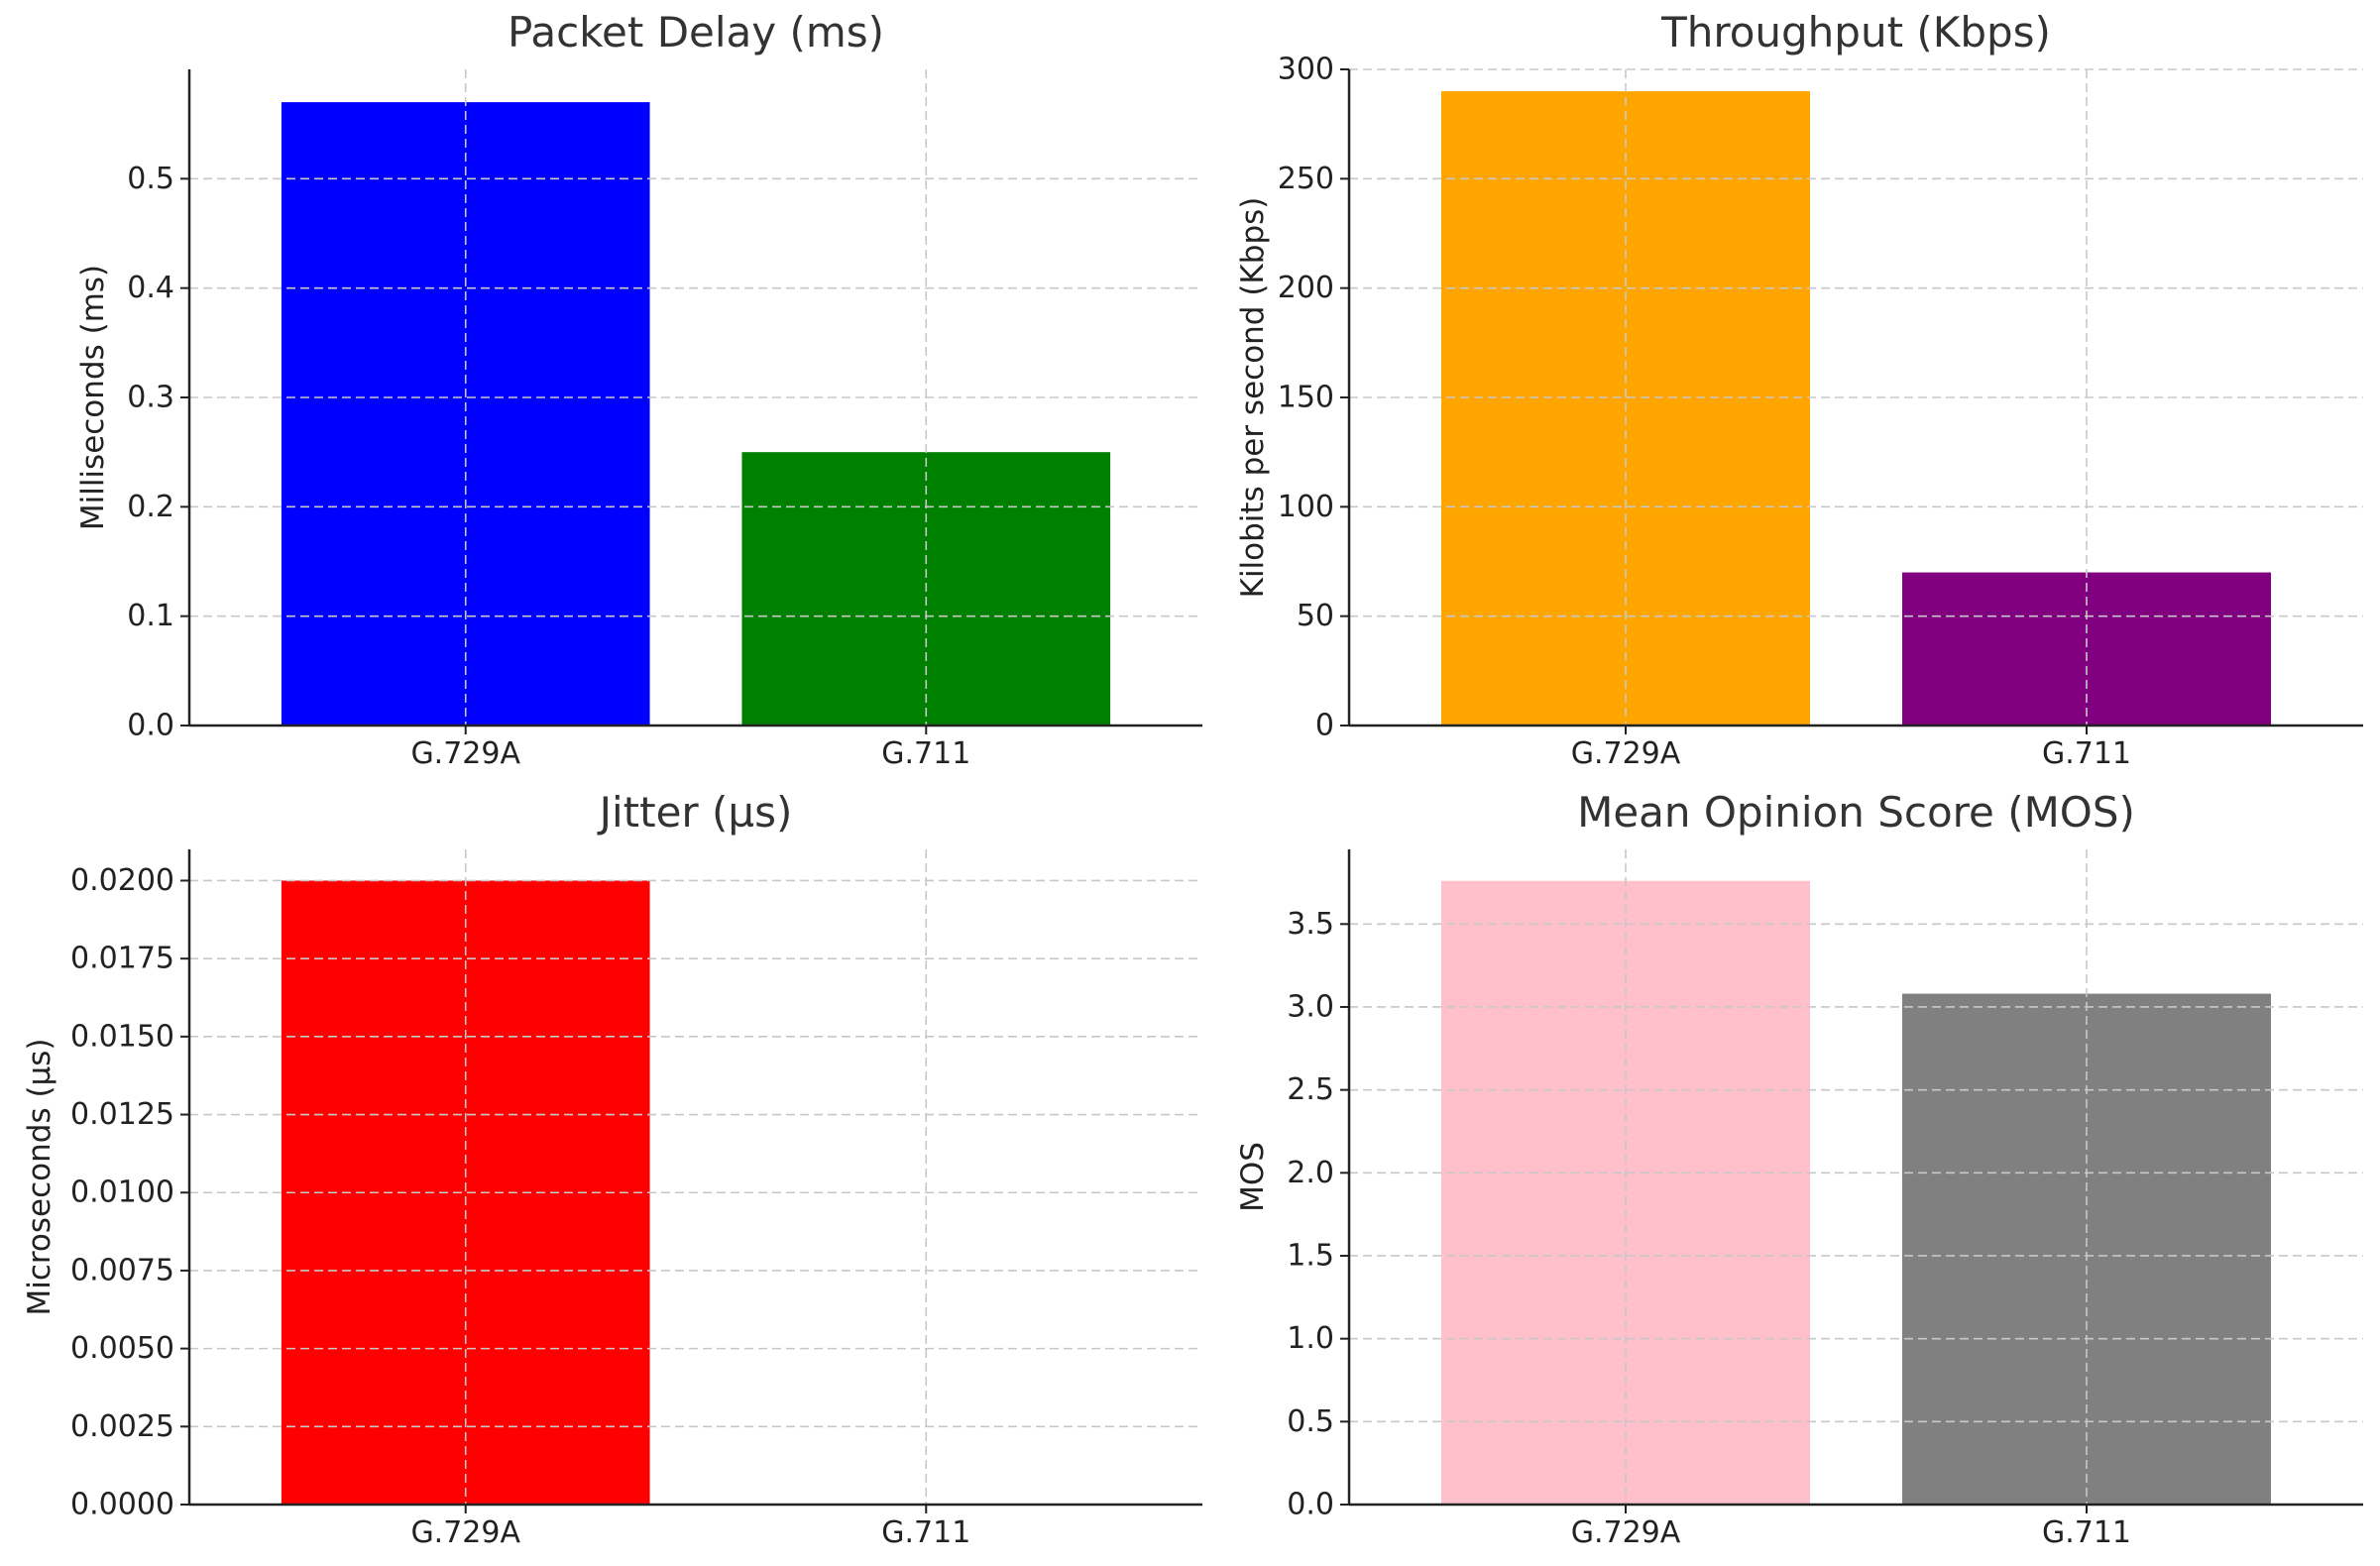 This screenshot has height=1566, width=2380. What do you see at coordinates (1310, 1089) in the screenshot?
I see `y-tick-label: 2.5` at bounding box center [1310, 1089].